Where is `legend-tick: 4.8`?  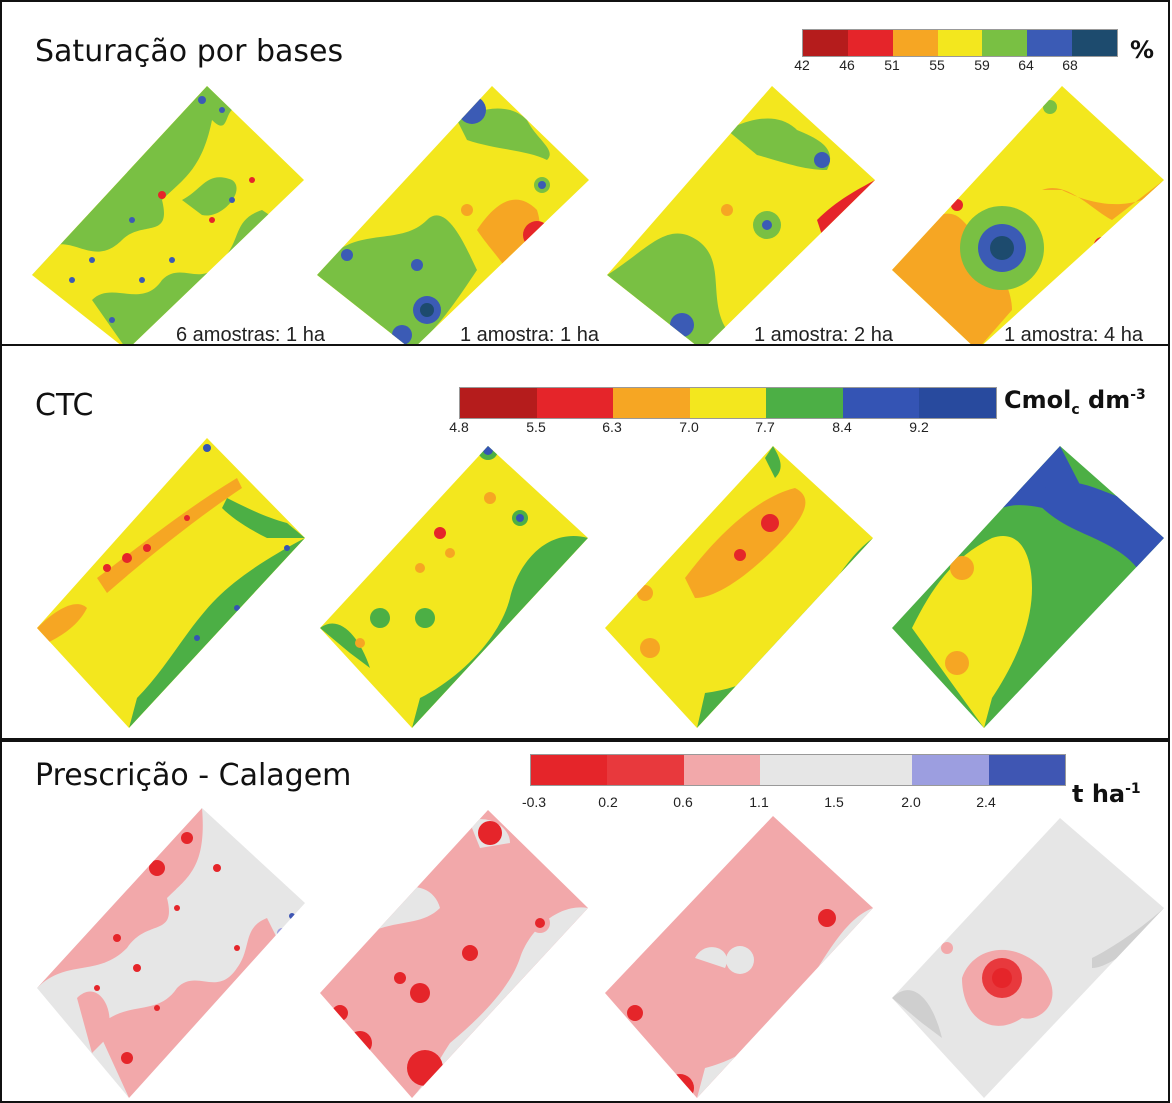
legend-tick: 4.8 is located at coordinates (459, 427).